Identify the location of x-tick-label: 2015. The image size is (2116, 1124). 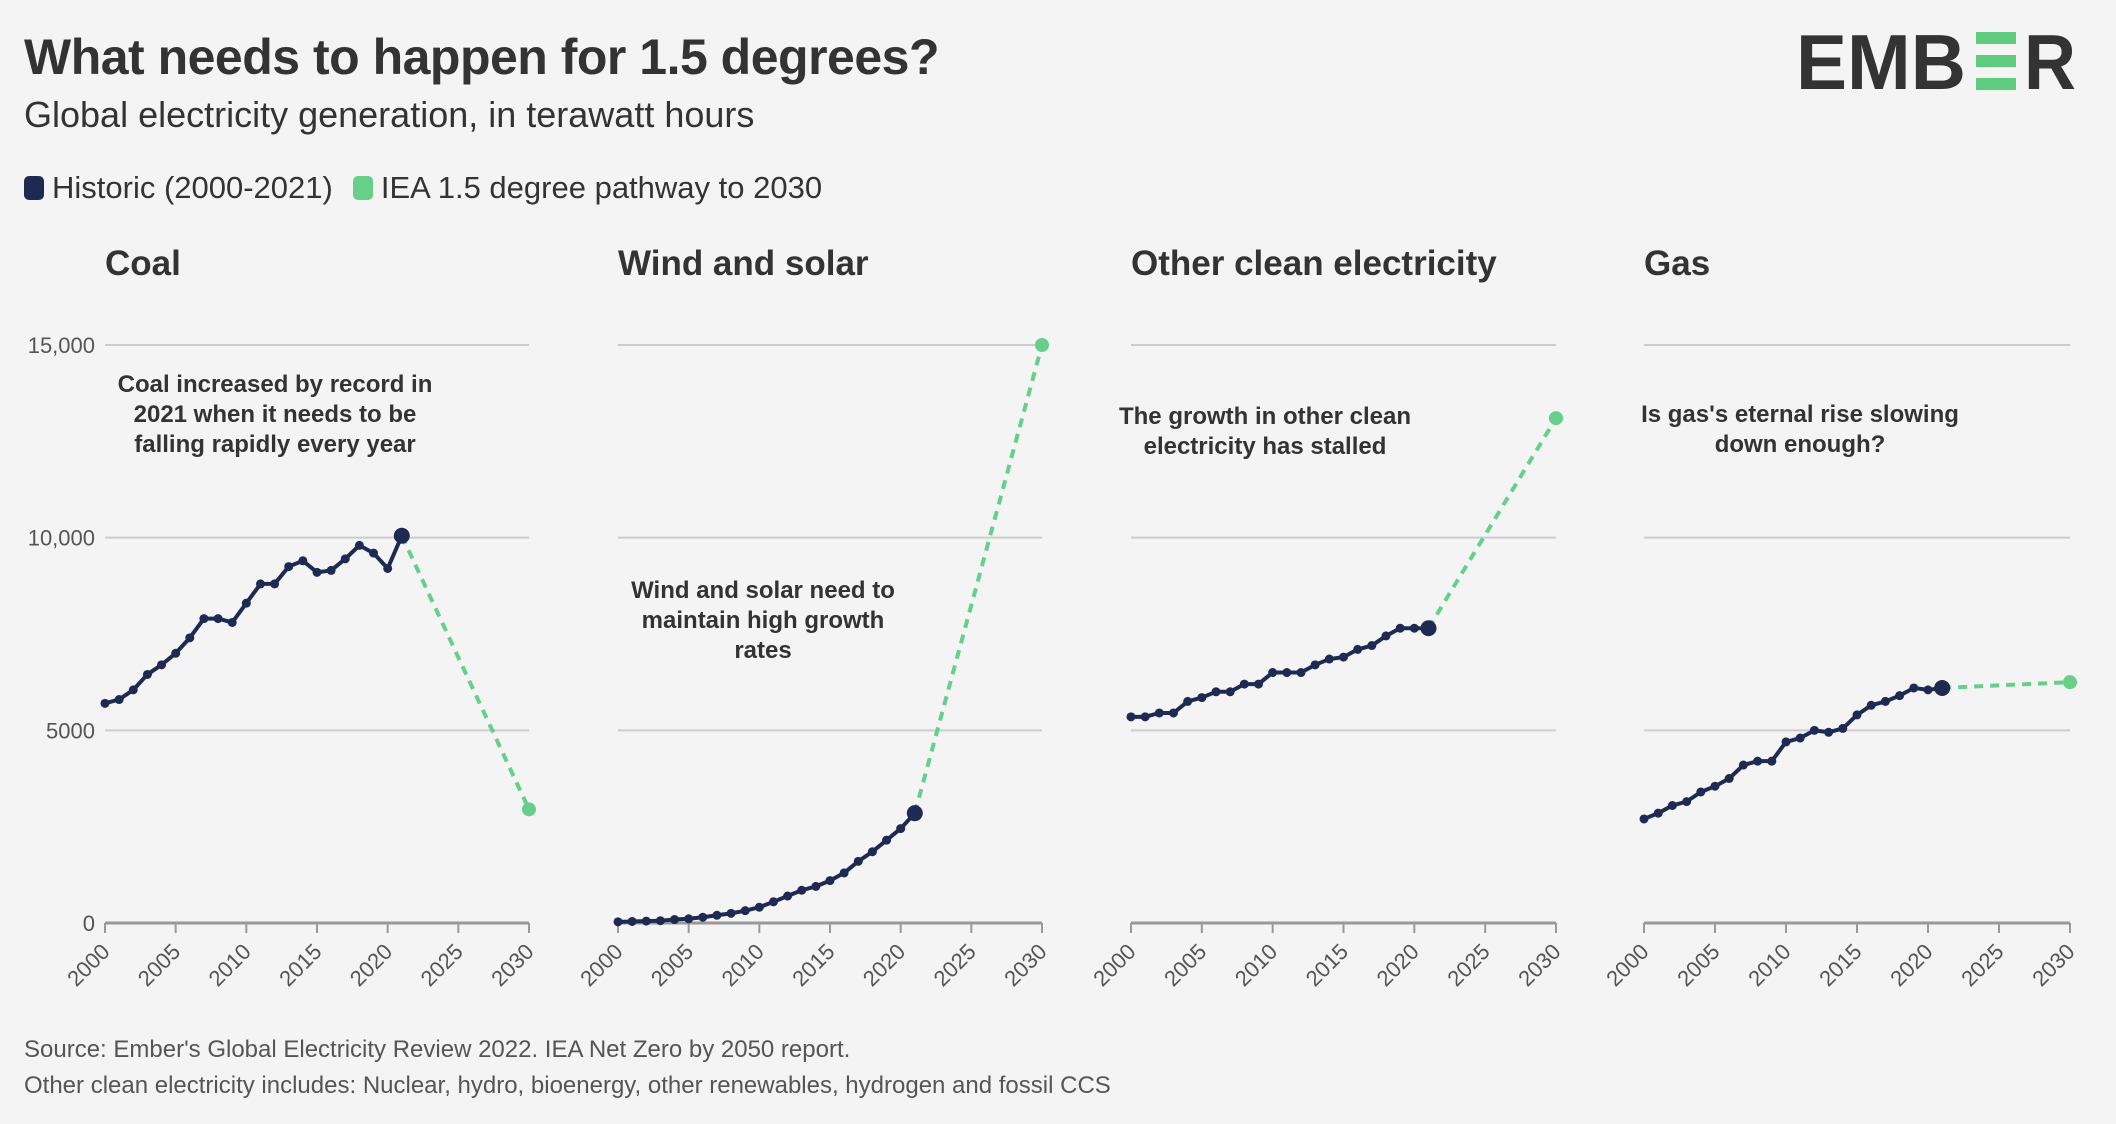
(1327, 965).